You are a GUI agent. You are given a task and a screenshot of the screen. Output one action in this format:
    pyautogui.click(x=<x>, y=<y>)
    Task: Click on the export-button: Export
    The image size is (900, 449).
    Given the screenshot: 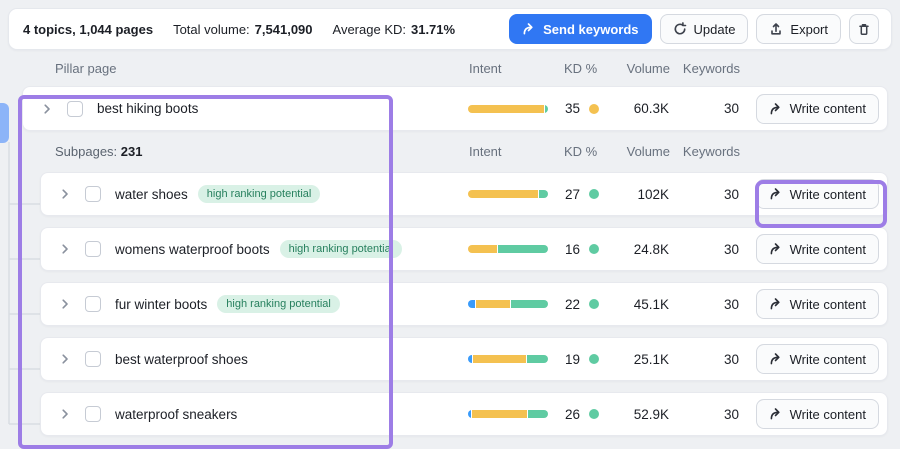 What is the action you would take?
    pyautogui.click(x=798, y=29)
    